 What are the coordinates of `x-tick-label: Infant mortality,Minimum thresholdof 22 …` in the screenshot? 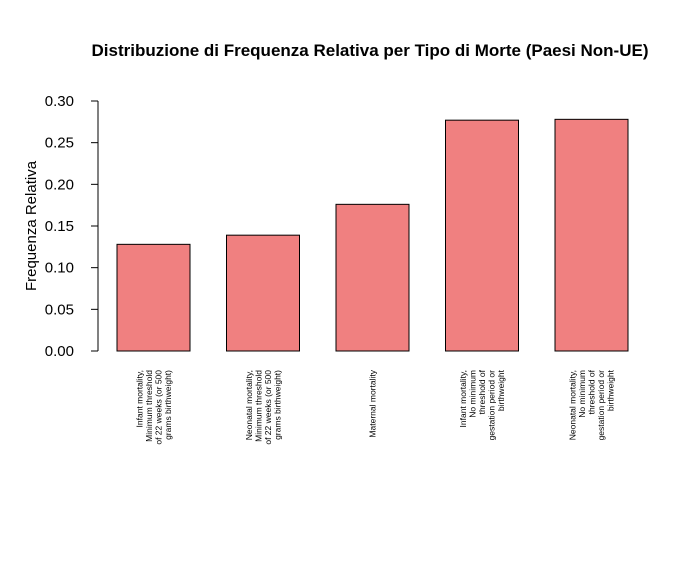 It's located at (153, 407).